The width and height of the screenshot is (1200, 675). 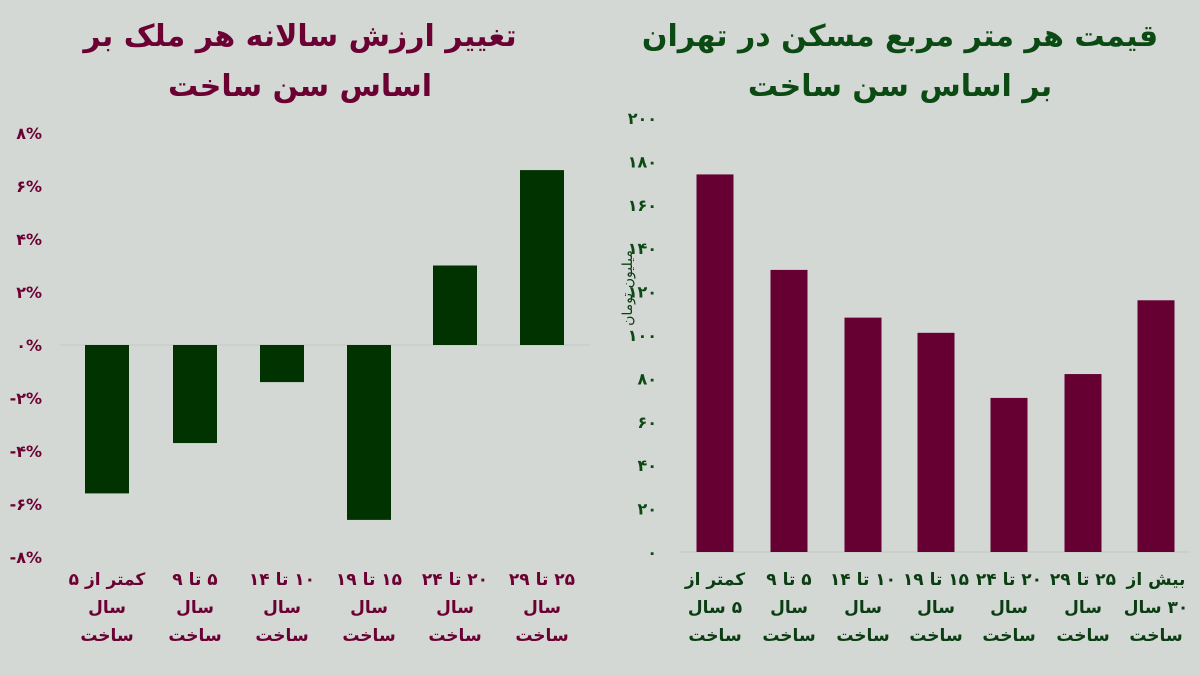 I want to click on y-tick-label: ۲%, so click(x=29, y=292).